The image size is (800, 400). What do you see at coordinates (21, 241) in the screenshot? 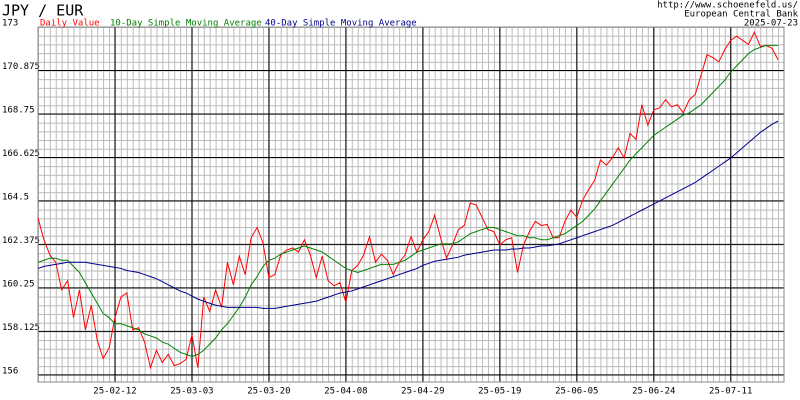
I see `y-tick-label: 162.375` at bounding box center [21, 241].